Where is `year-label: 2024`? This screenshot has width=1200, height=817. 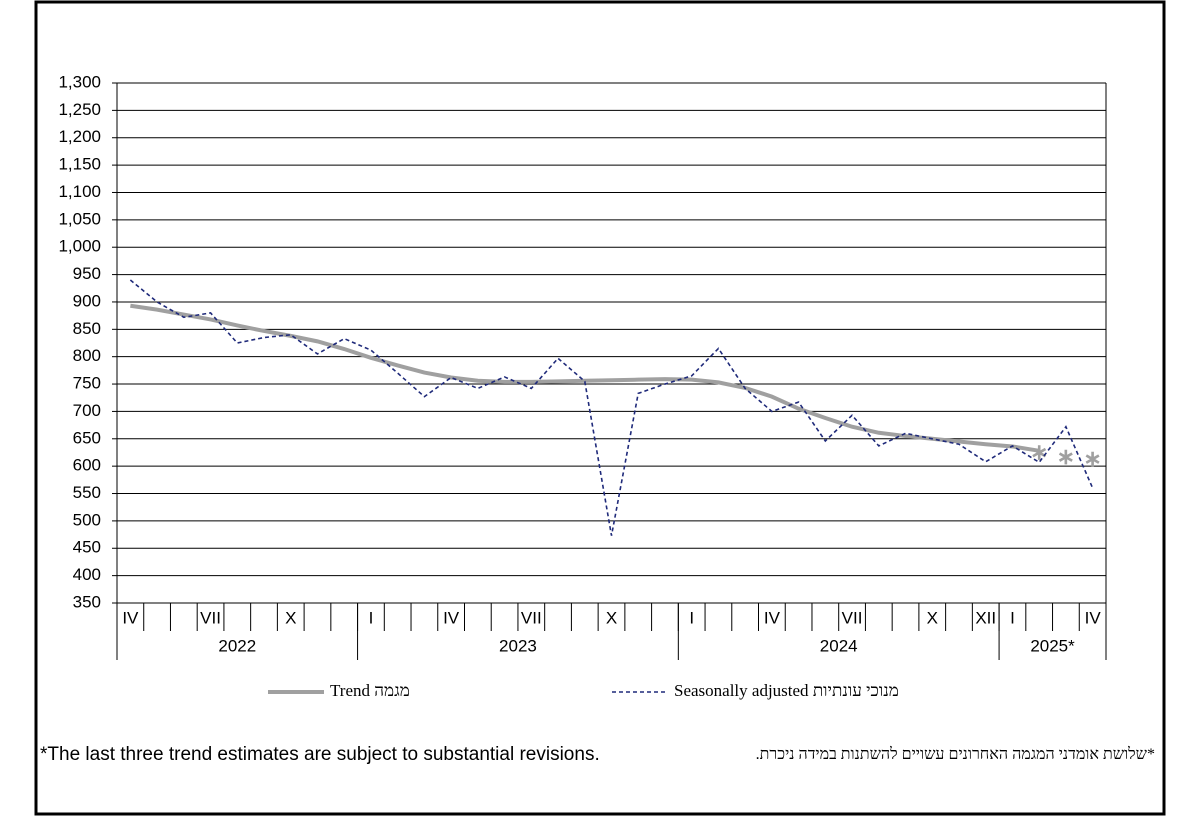
year-label: 2024 is located at coordinates (839, 645).